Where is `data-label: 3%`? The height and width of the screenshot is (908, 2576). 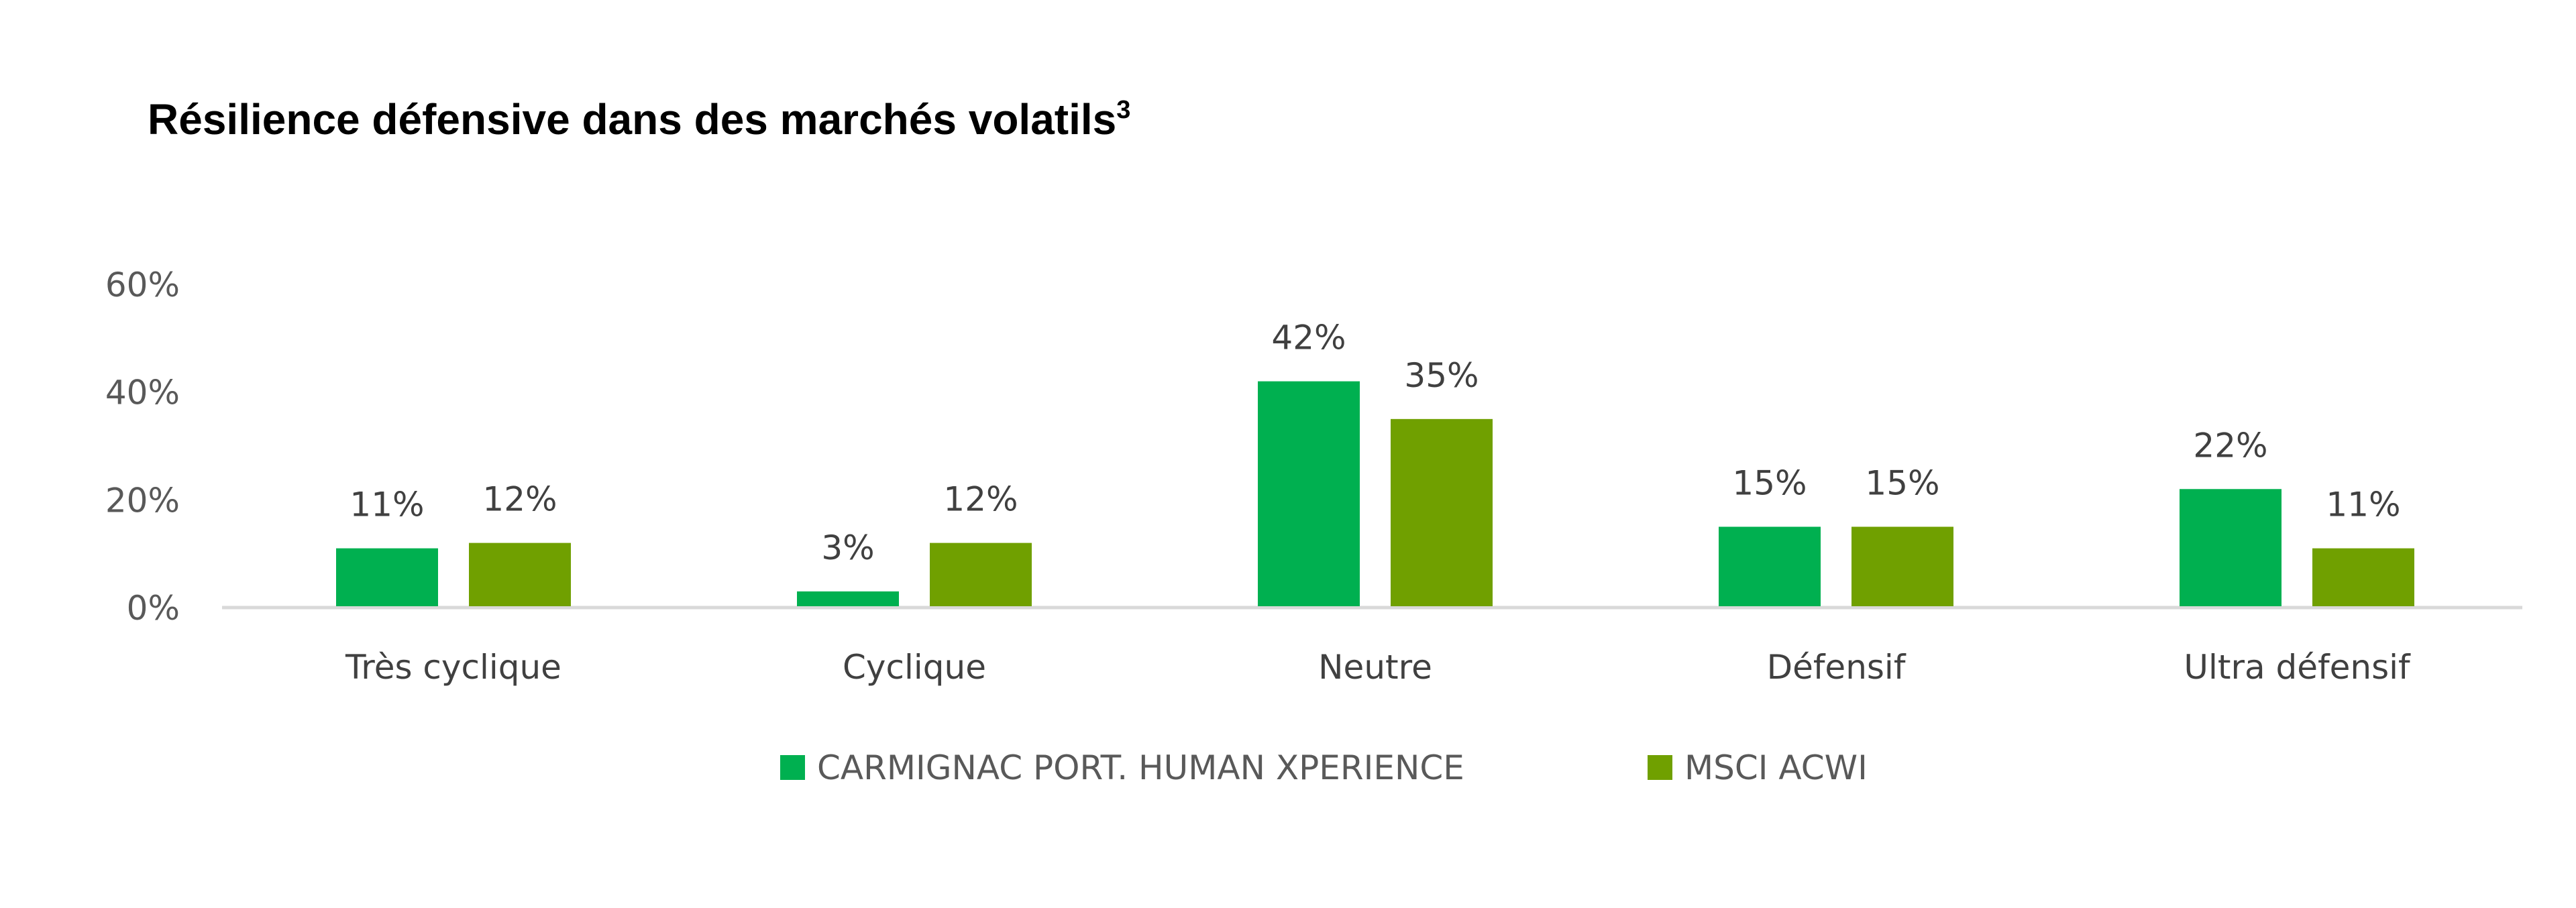 data-label: 3% is located at coordinates (847, 547).